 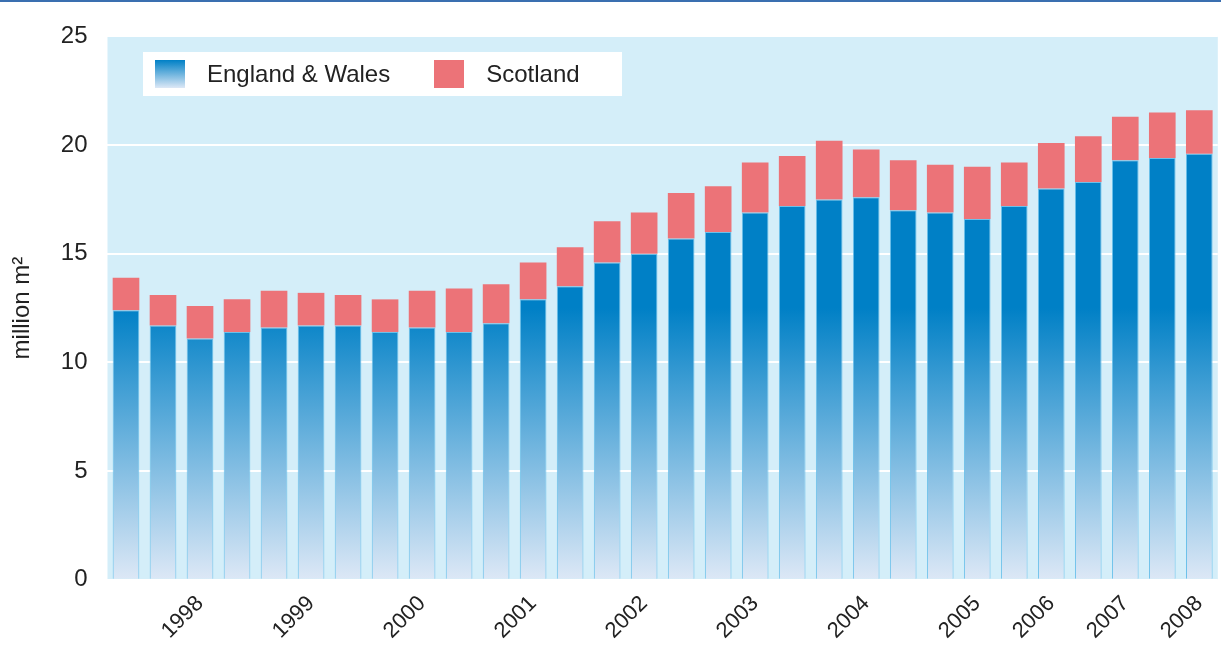 What do you see at coordinates (74, 35) in the screenshot?
I see `y-tick-label: 25` at bounding box center [74, 35].